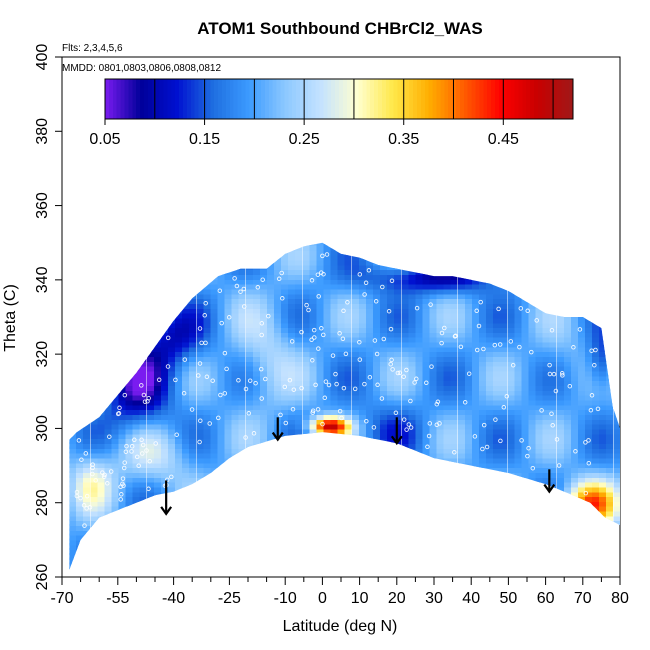 The image size is (650, 650). I want to click on dates-note: MMDD: 0801,0803,0806,0808,0812, so click(141, 68).